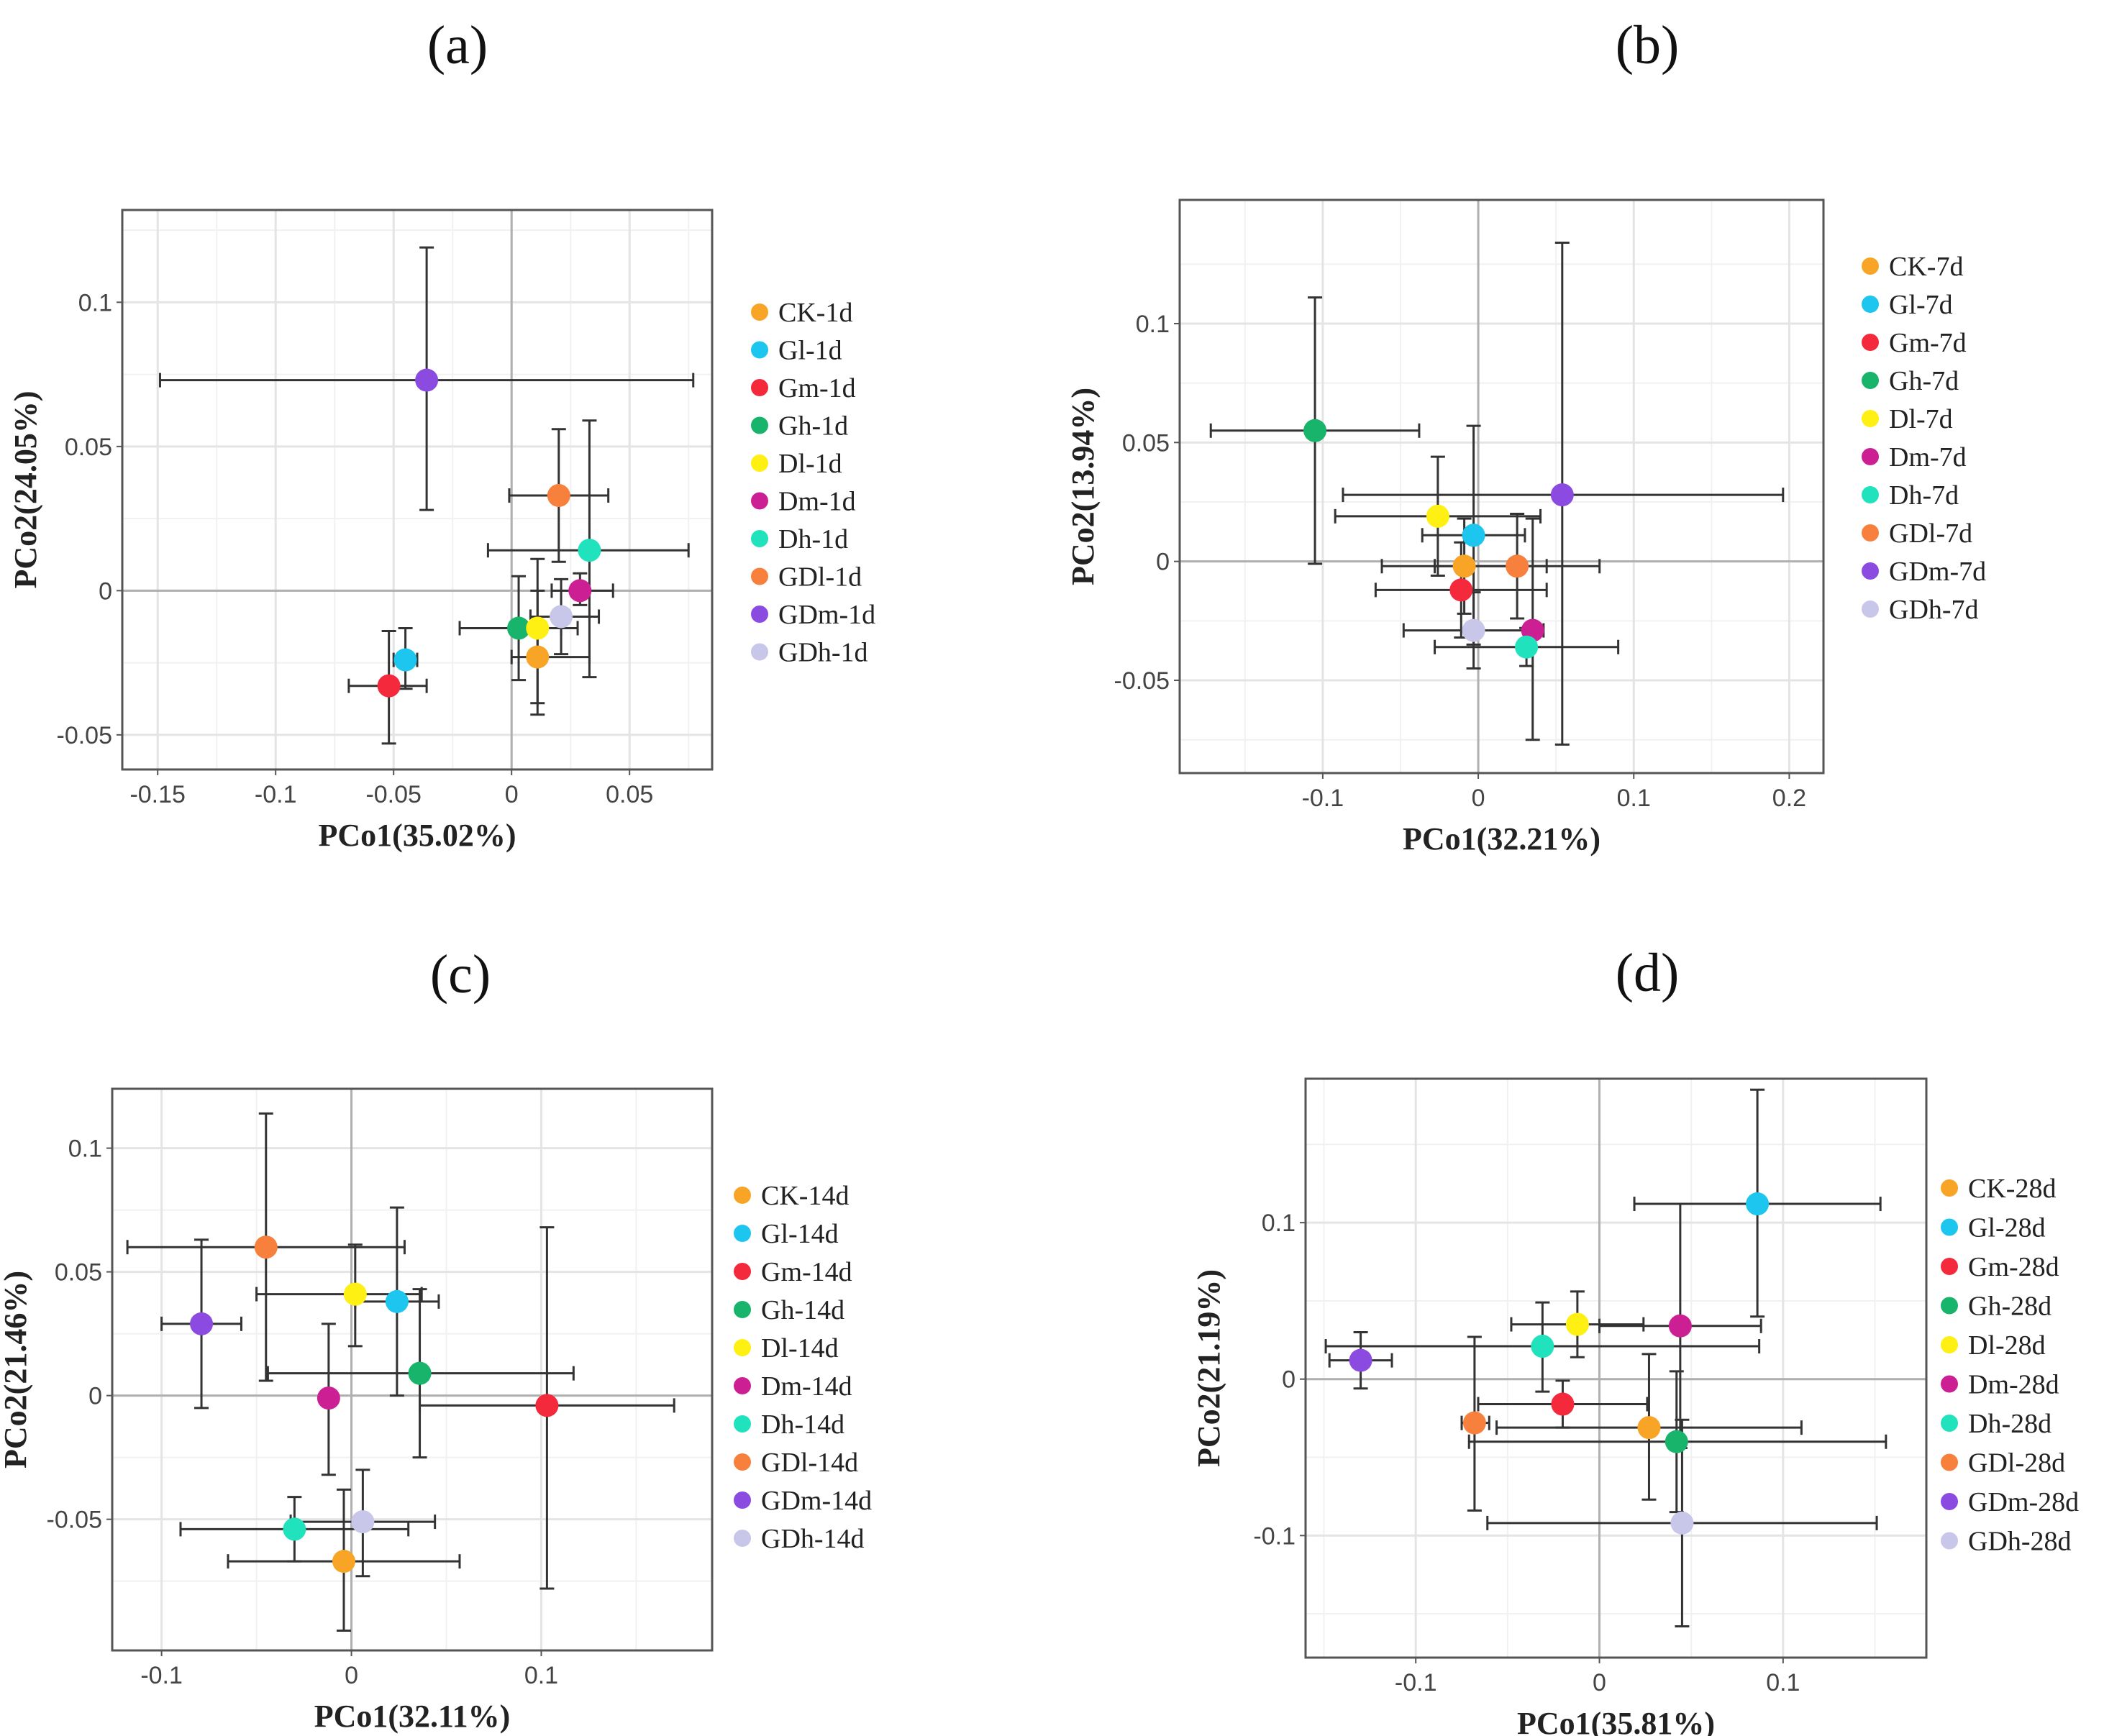 Image resolution: width=2122 pixels, height=1736 pixels. Describe the element at coordinates (1461, 590) in the screenshot. I see `point-Gm-7d` at that location.